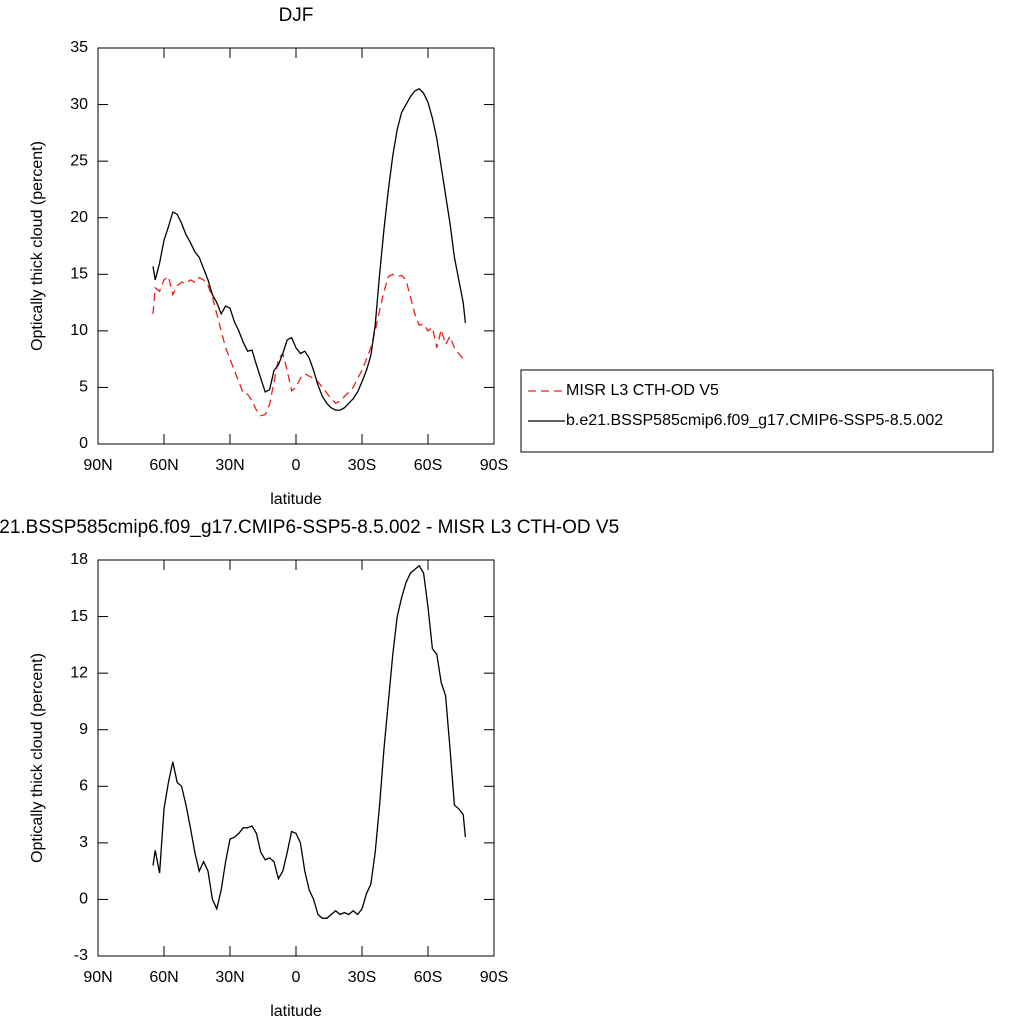 The height and width of the screenshot is (1024, 1024). I want to click on legend-label: MISR L3 CTH-OD V5, so click(642, 390).